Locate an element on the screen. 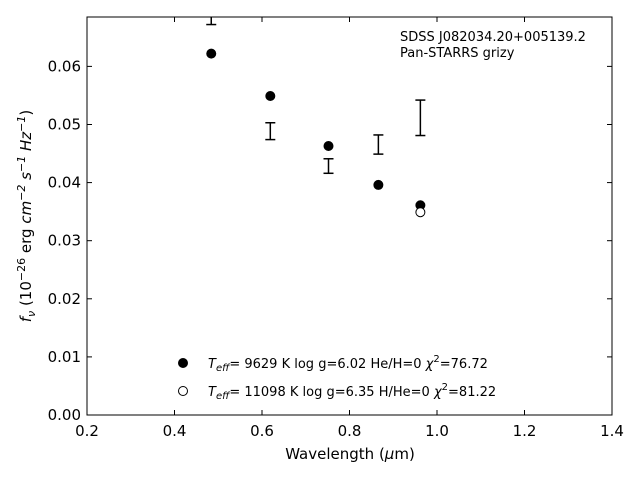 Image resolution: width=640 pixels, height=480 pixels. legend-marker-filled is located at coordinates (183, 363).